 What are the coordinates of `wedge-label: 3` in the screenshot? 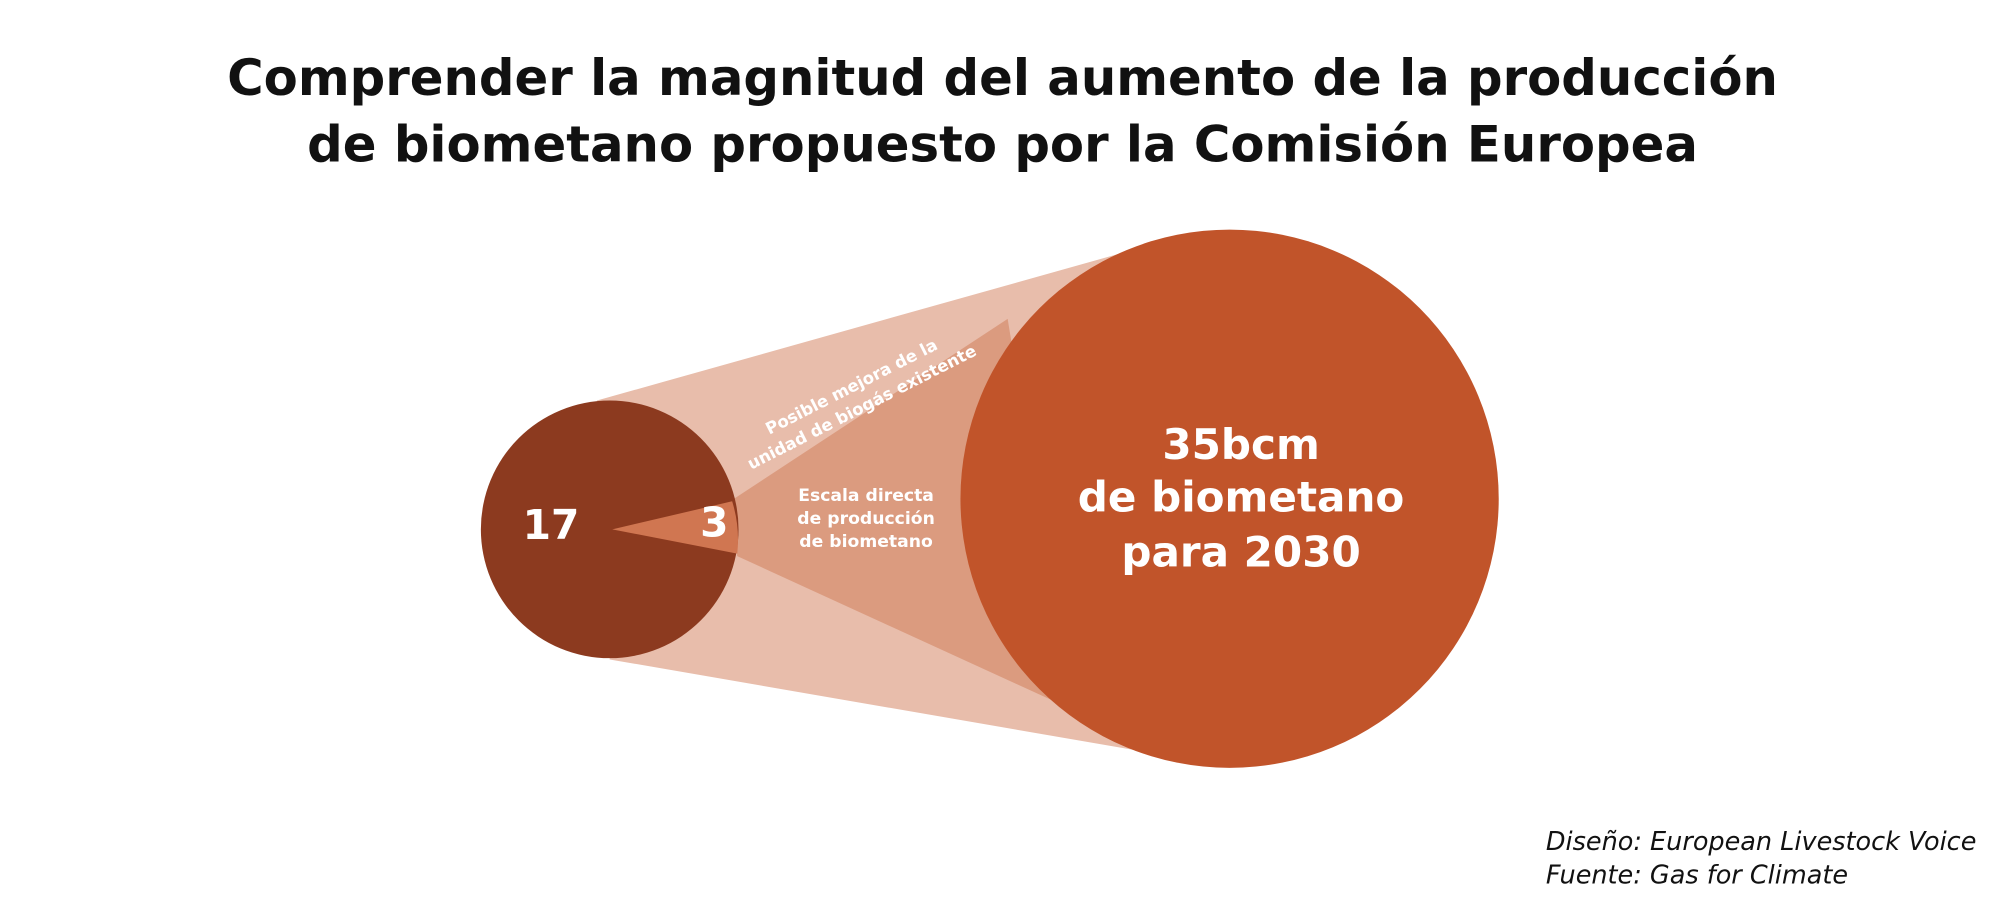 It's located at (714, 523).